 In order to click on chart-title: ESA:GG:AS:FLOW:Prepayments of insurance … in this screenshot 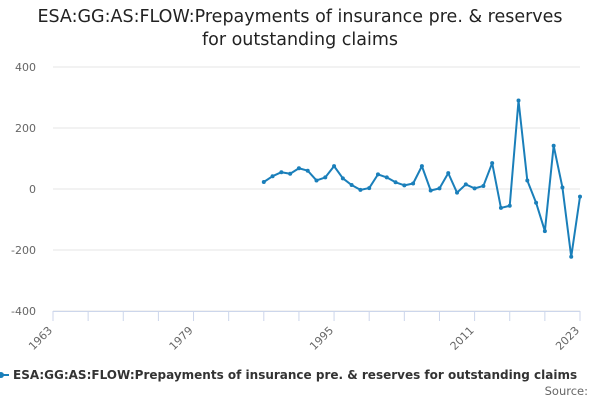, I will do `click(300, 29)`.